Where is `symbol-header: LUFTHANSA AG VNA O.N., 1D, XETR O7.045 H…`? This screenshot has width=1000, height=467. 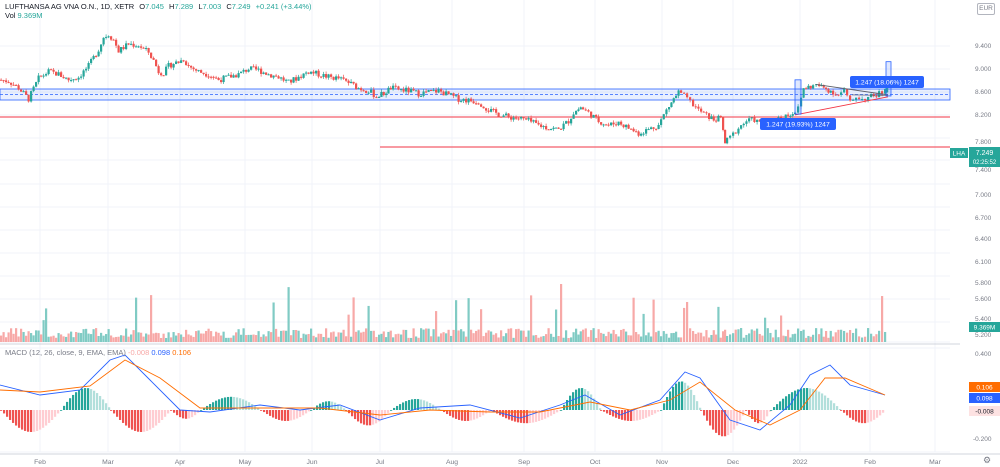
symbol-header: LUFTHANSA AG VNA O.N., 1D, XETR O7.045 H… is located at coordinates (160, 6).